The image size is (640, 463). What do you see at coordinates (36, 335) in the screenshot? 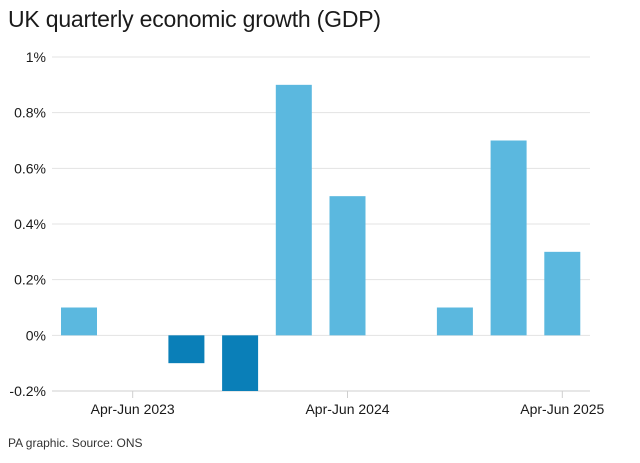
I see `y-tick-label: 0%` at bounding box center [36, 335].